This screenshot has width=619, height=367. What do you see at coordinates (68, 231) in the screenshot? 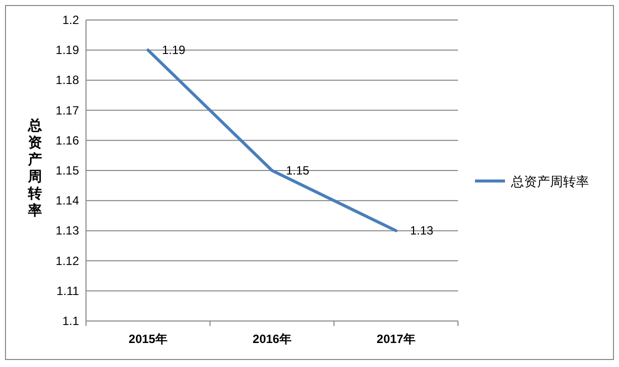
I see `y-tick-label: 1.13` at bounding box center [68, 231].